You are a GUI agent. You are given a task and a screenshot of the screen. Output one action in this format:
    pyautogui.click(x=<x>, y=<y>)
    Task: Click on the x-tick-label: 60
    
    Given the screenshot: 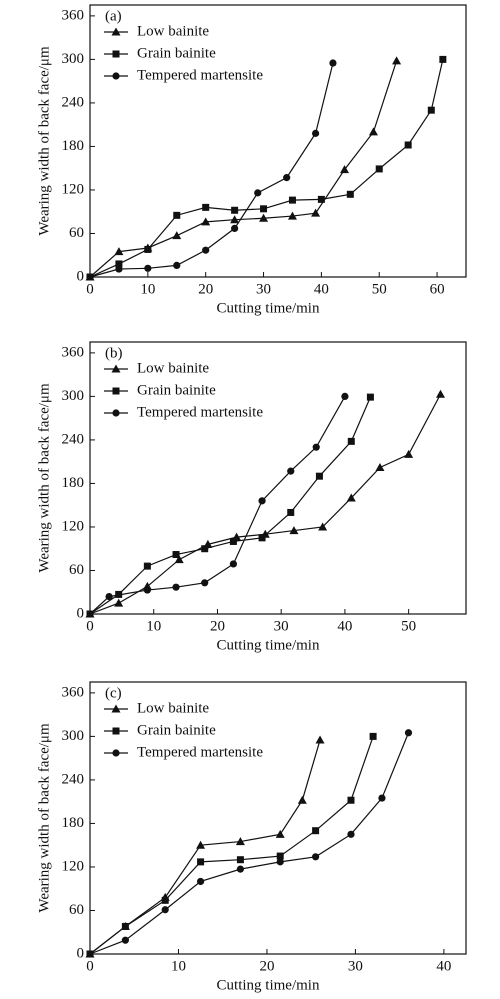 What is the action you would take?
    pyautogui.click(x=437, y=289)
    